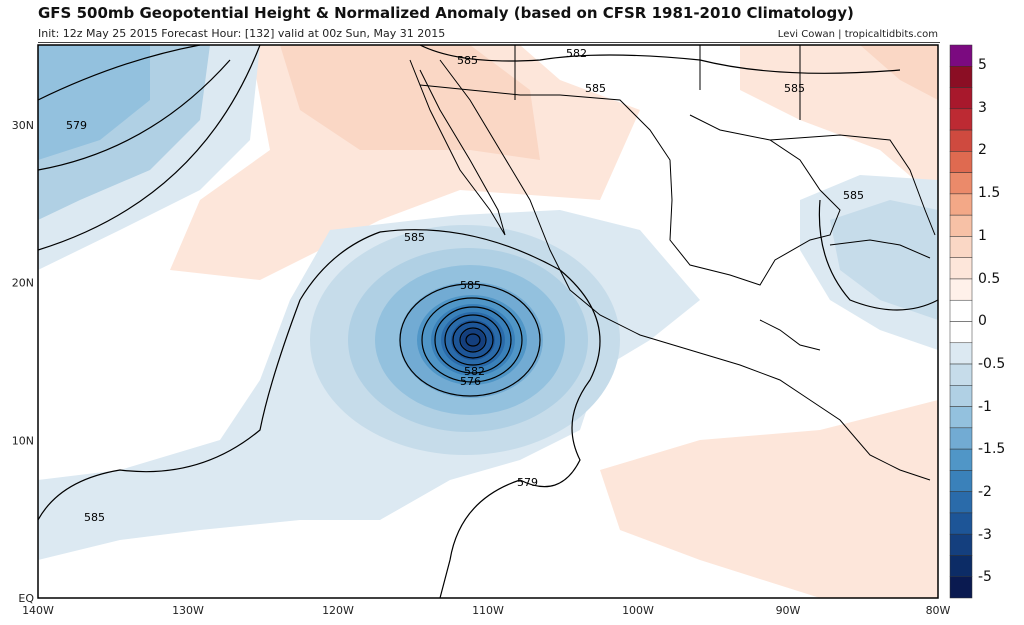 This screenshot has height=625, width=1024. I want to click on lat-label: EQ, so click(26, 598).